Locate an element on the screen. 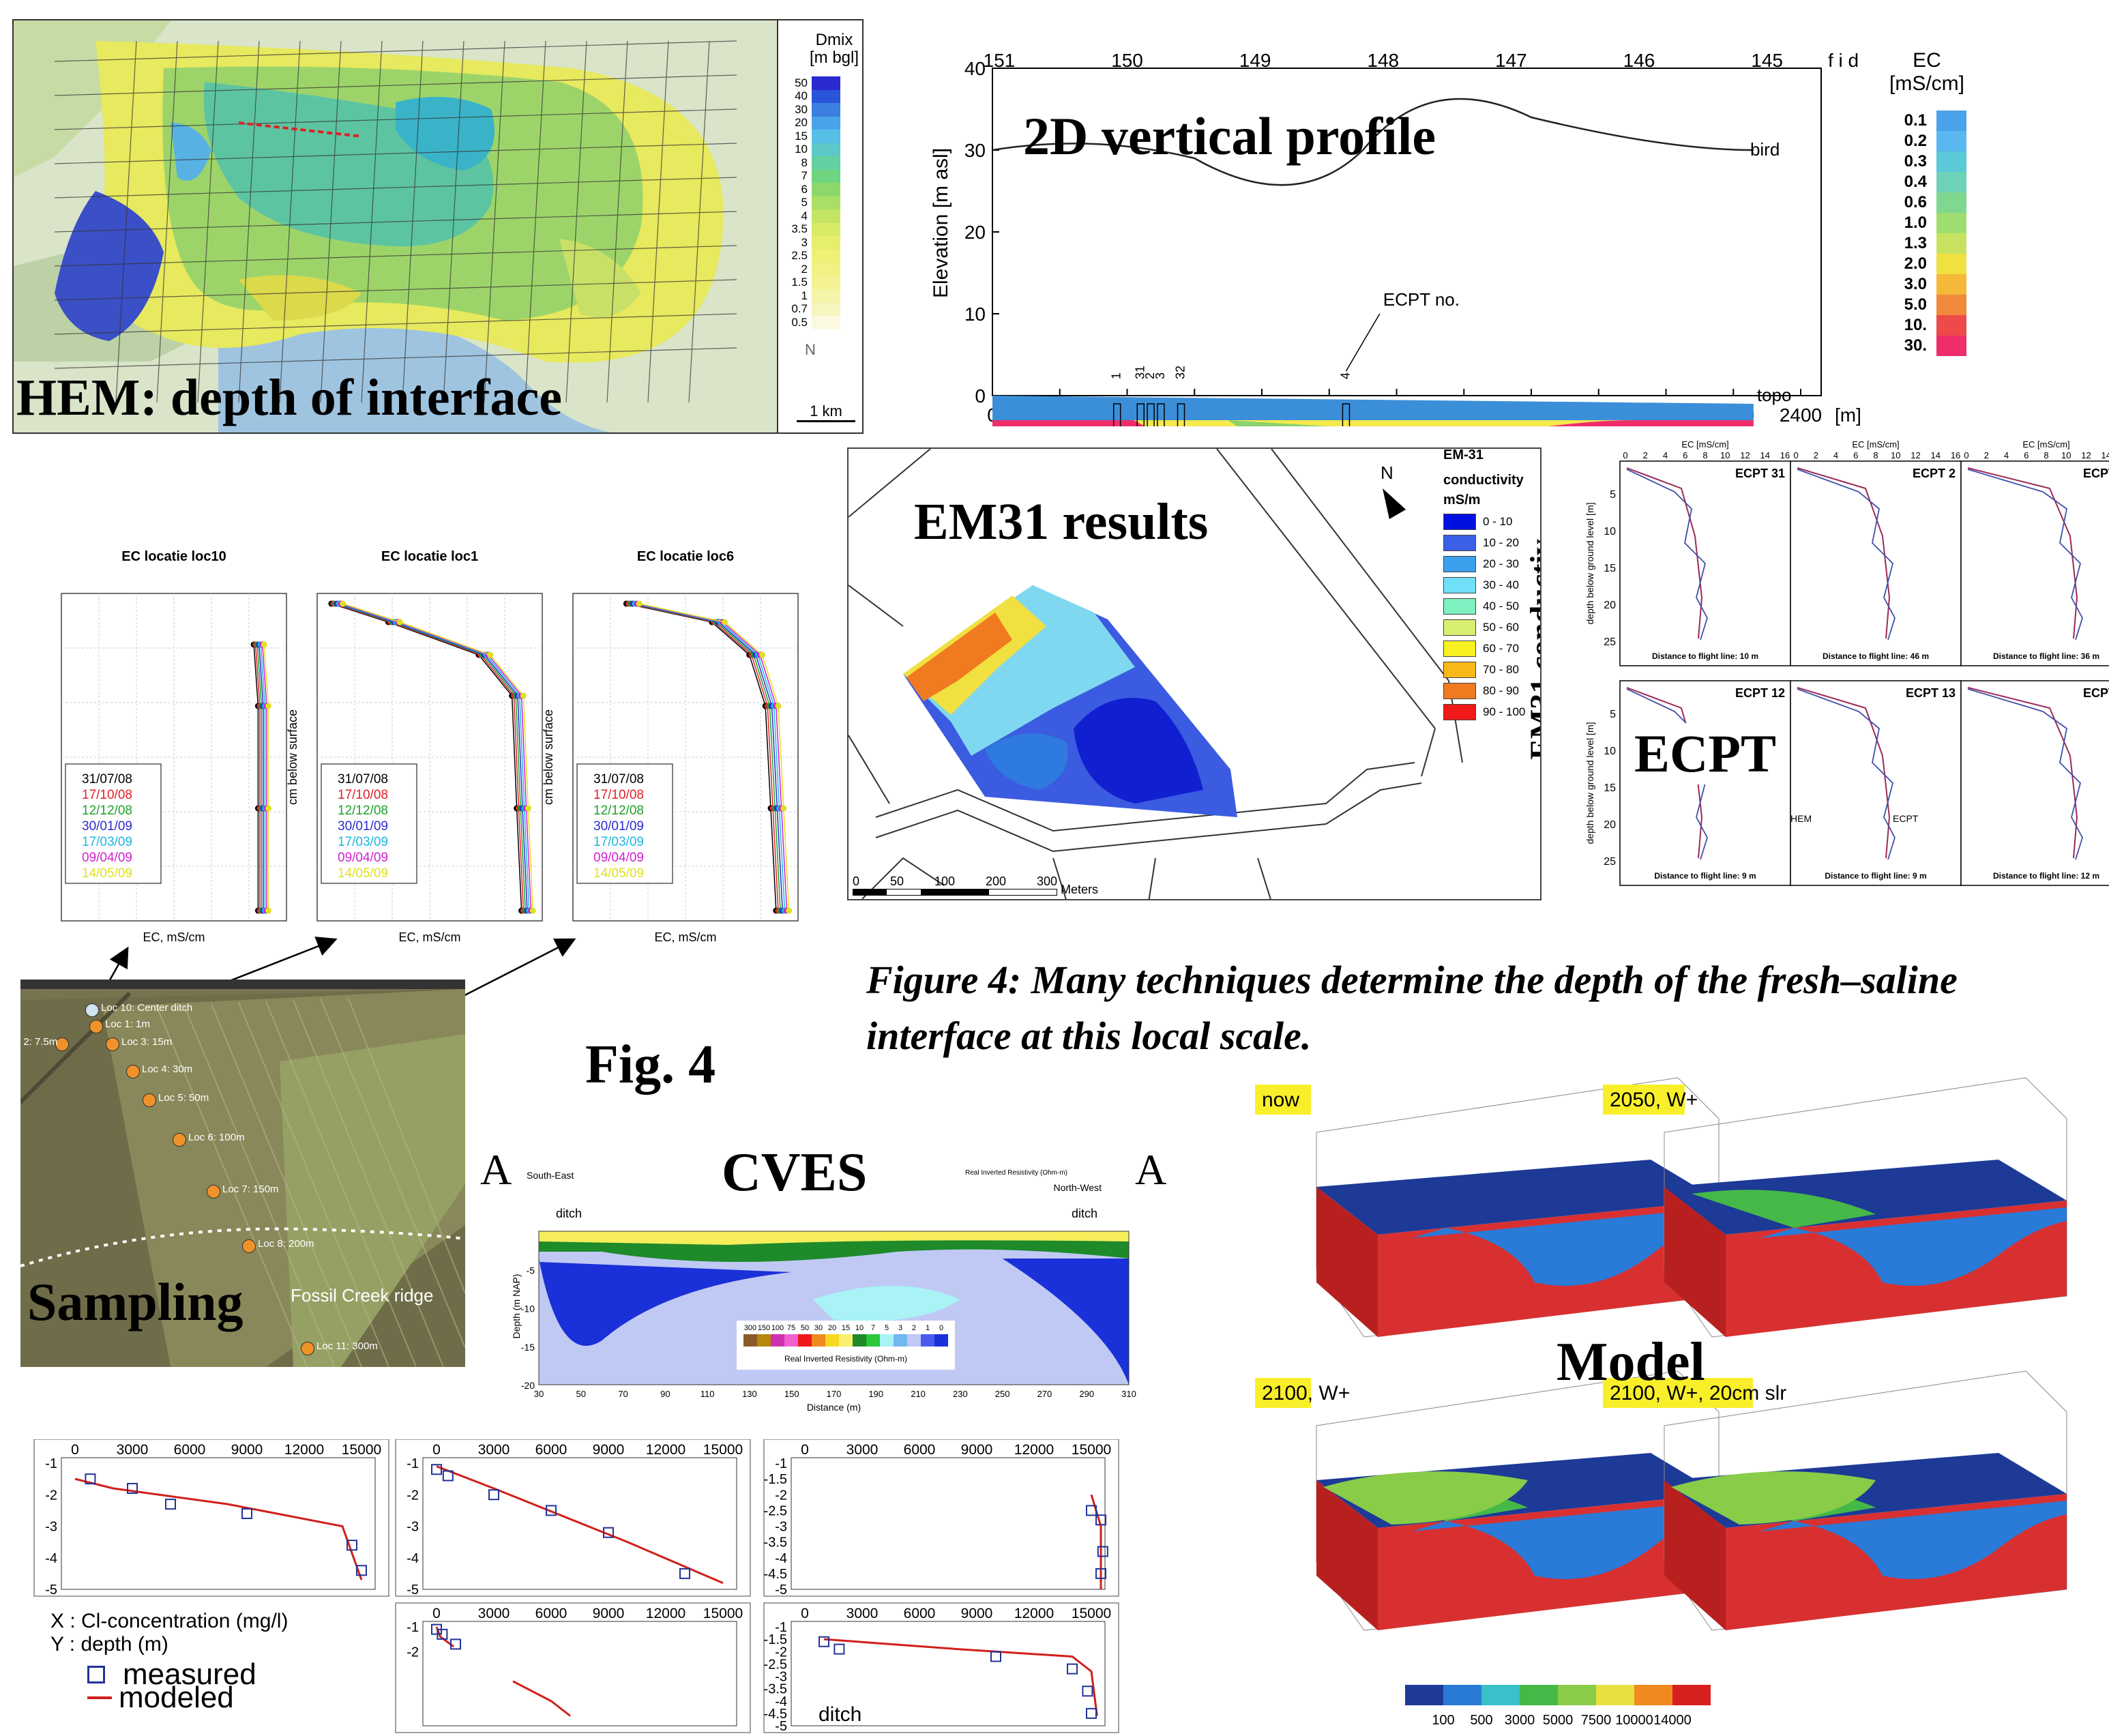  em31-north-label: N is located at coordinates (1387, 472).